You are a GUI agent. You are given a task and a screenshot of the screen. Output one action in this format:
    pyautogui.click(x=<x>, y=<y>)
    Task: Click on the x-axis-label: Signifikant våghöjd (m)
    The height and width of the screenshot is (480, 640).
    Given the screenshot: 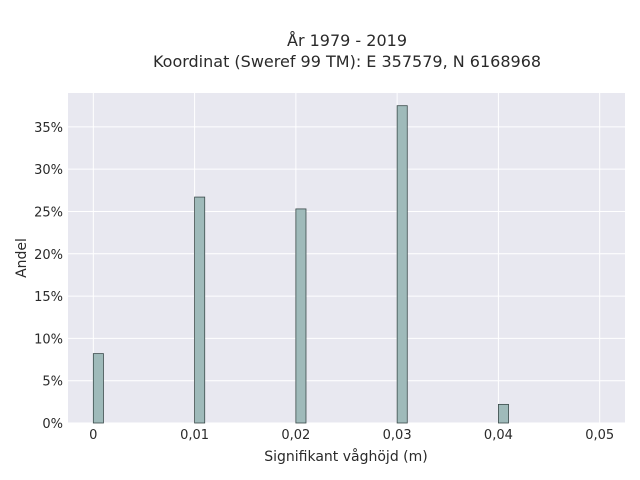 What is the action you would take?
    pyautogui.click(x=345, y=456)
    